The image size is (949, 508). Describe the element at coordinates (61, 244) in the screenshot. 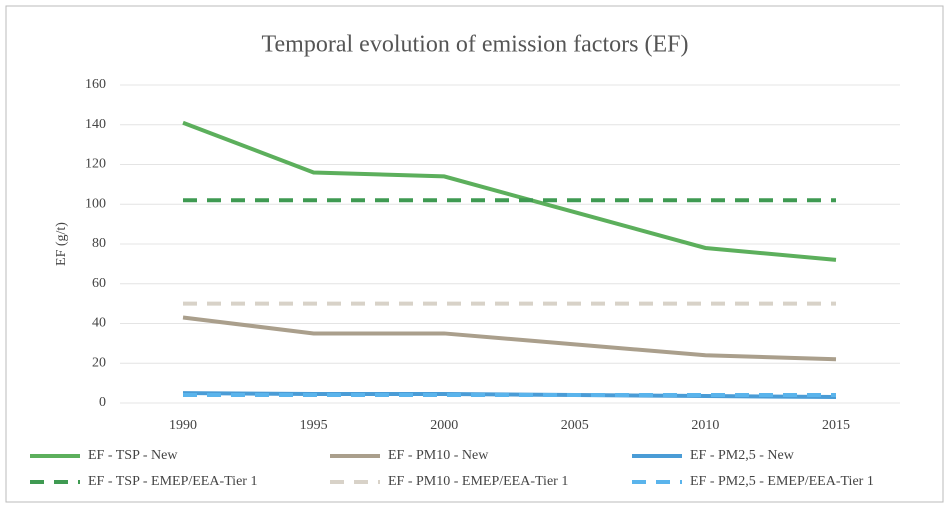

I see `y-axis-label: EF (g/t)` at that location.